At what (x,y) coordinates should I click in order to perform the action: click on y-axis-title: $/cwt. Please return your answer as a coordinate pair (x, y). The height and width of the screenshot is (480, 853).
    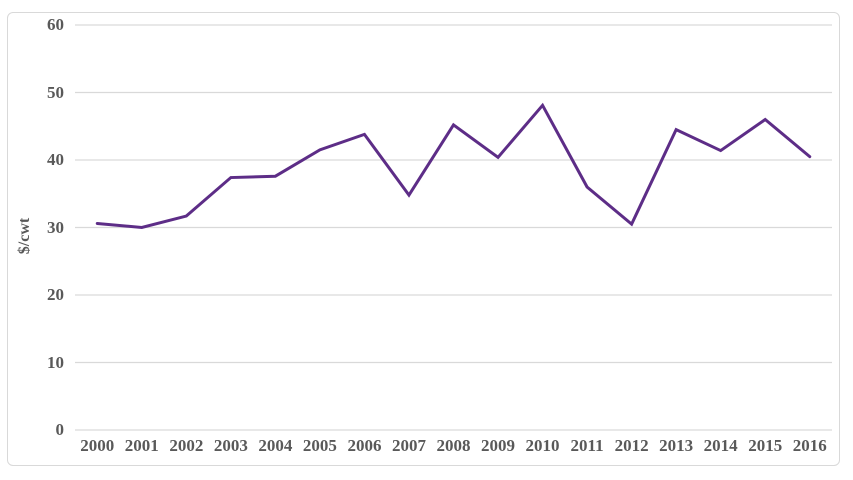
    Looking at the image, I should click on (24, 236).